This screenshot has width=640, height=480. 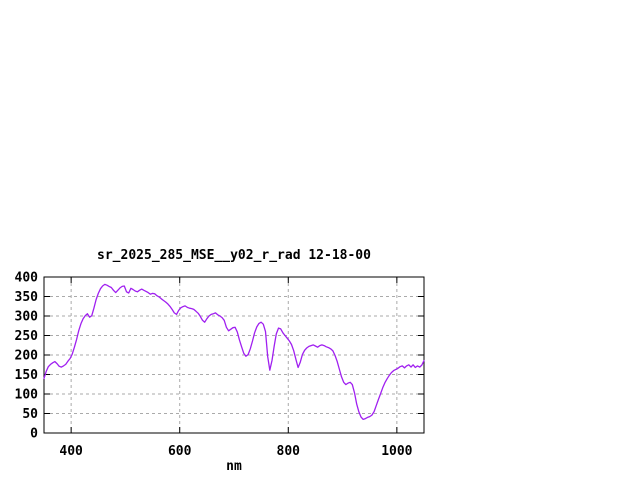 What do you see at coordinates (180, 451) in the screenshot?
I see `x-tick-label: 600` at bounding box center [180, 451].